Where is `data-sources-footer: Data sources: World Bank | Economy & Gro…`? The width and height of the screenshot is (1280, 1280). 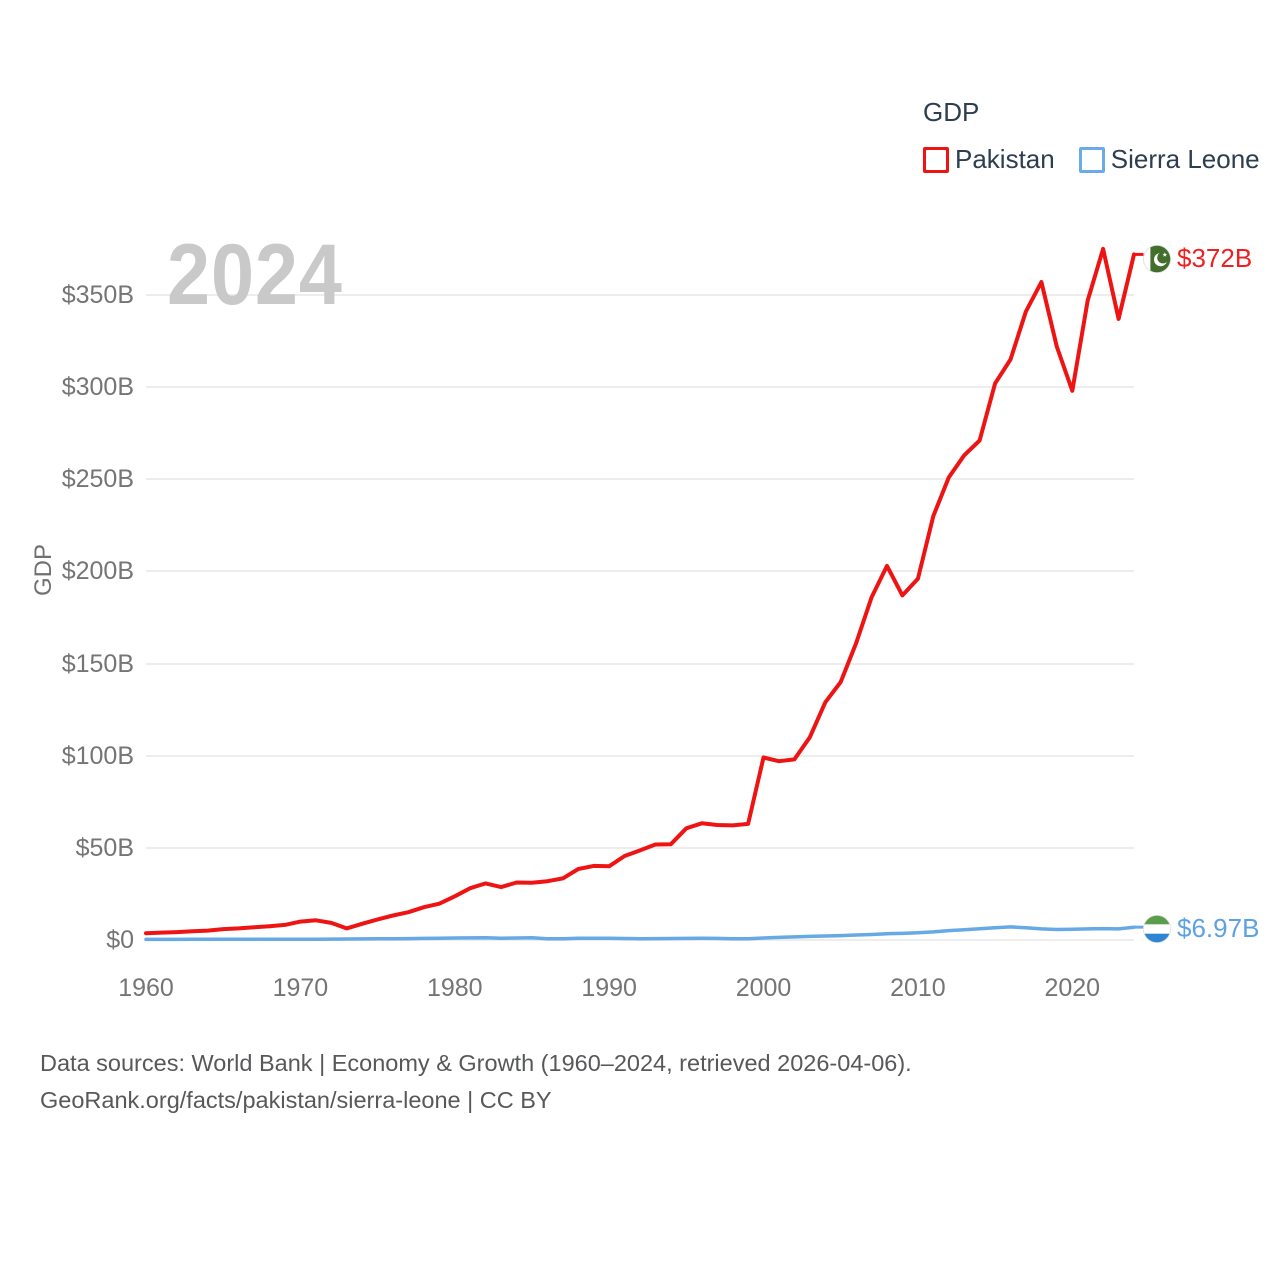 data-sources-footer: Data sources: World Bank | Economy & Gro… is located at coordinates (476, 1082).